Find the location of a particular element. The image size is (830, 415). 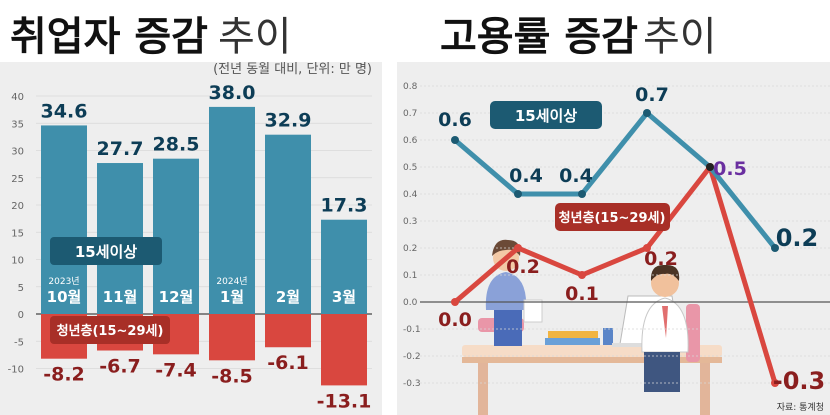

line-ytick-label: 0.8 is located at coordinates (410, 87).